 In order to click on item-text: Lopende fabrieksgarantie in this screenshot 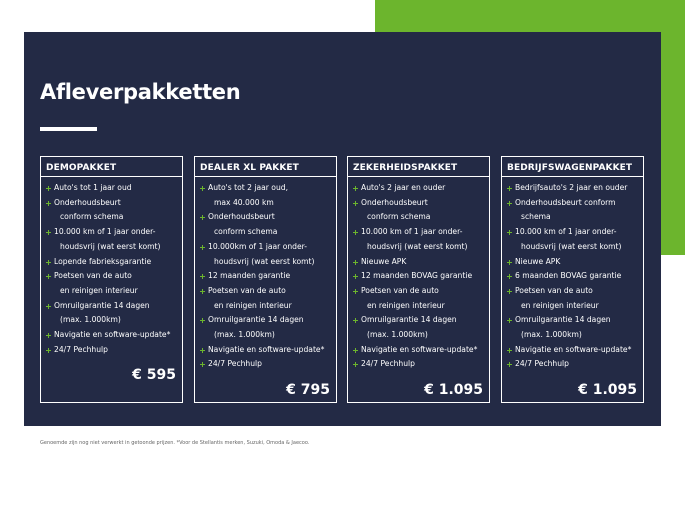, I will do `click(103, 261)`.